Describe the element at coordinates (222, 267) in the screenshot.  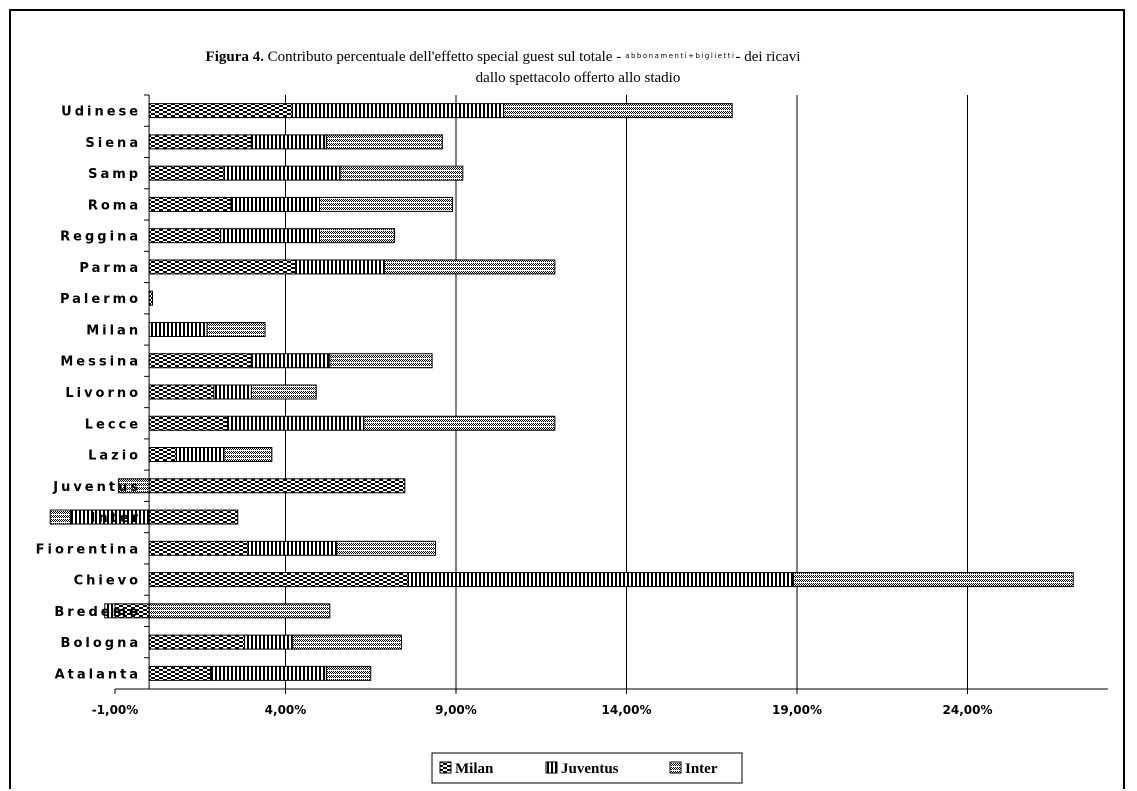
I see `bar-milan-parma` at that location.